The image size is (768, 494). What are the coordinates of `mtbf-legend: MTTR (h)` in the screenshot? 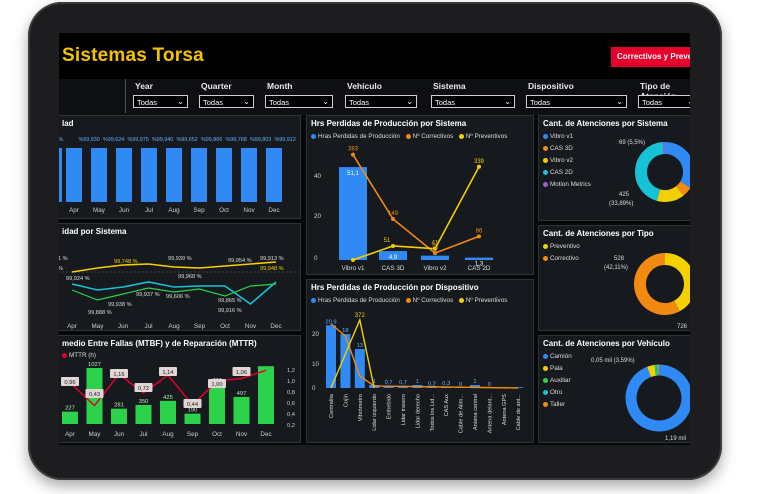 It's located at (79, 355).